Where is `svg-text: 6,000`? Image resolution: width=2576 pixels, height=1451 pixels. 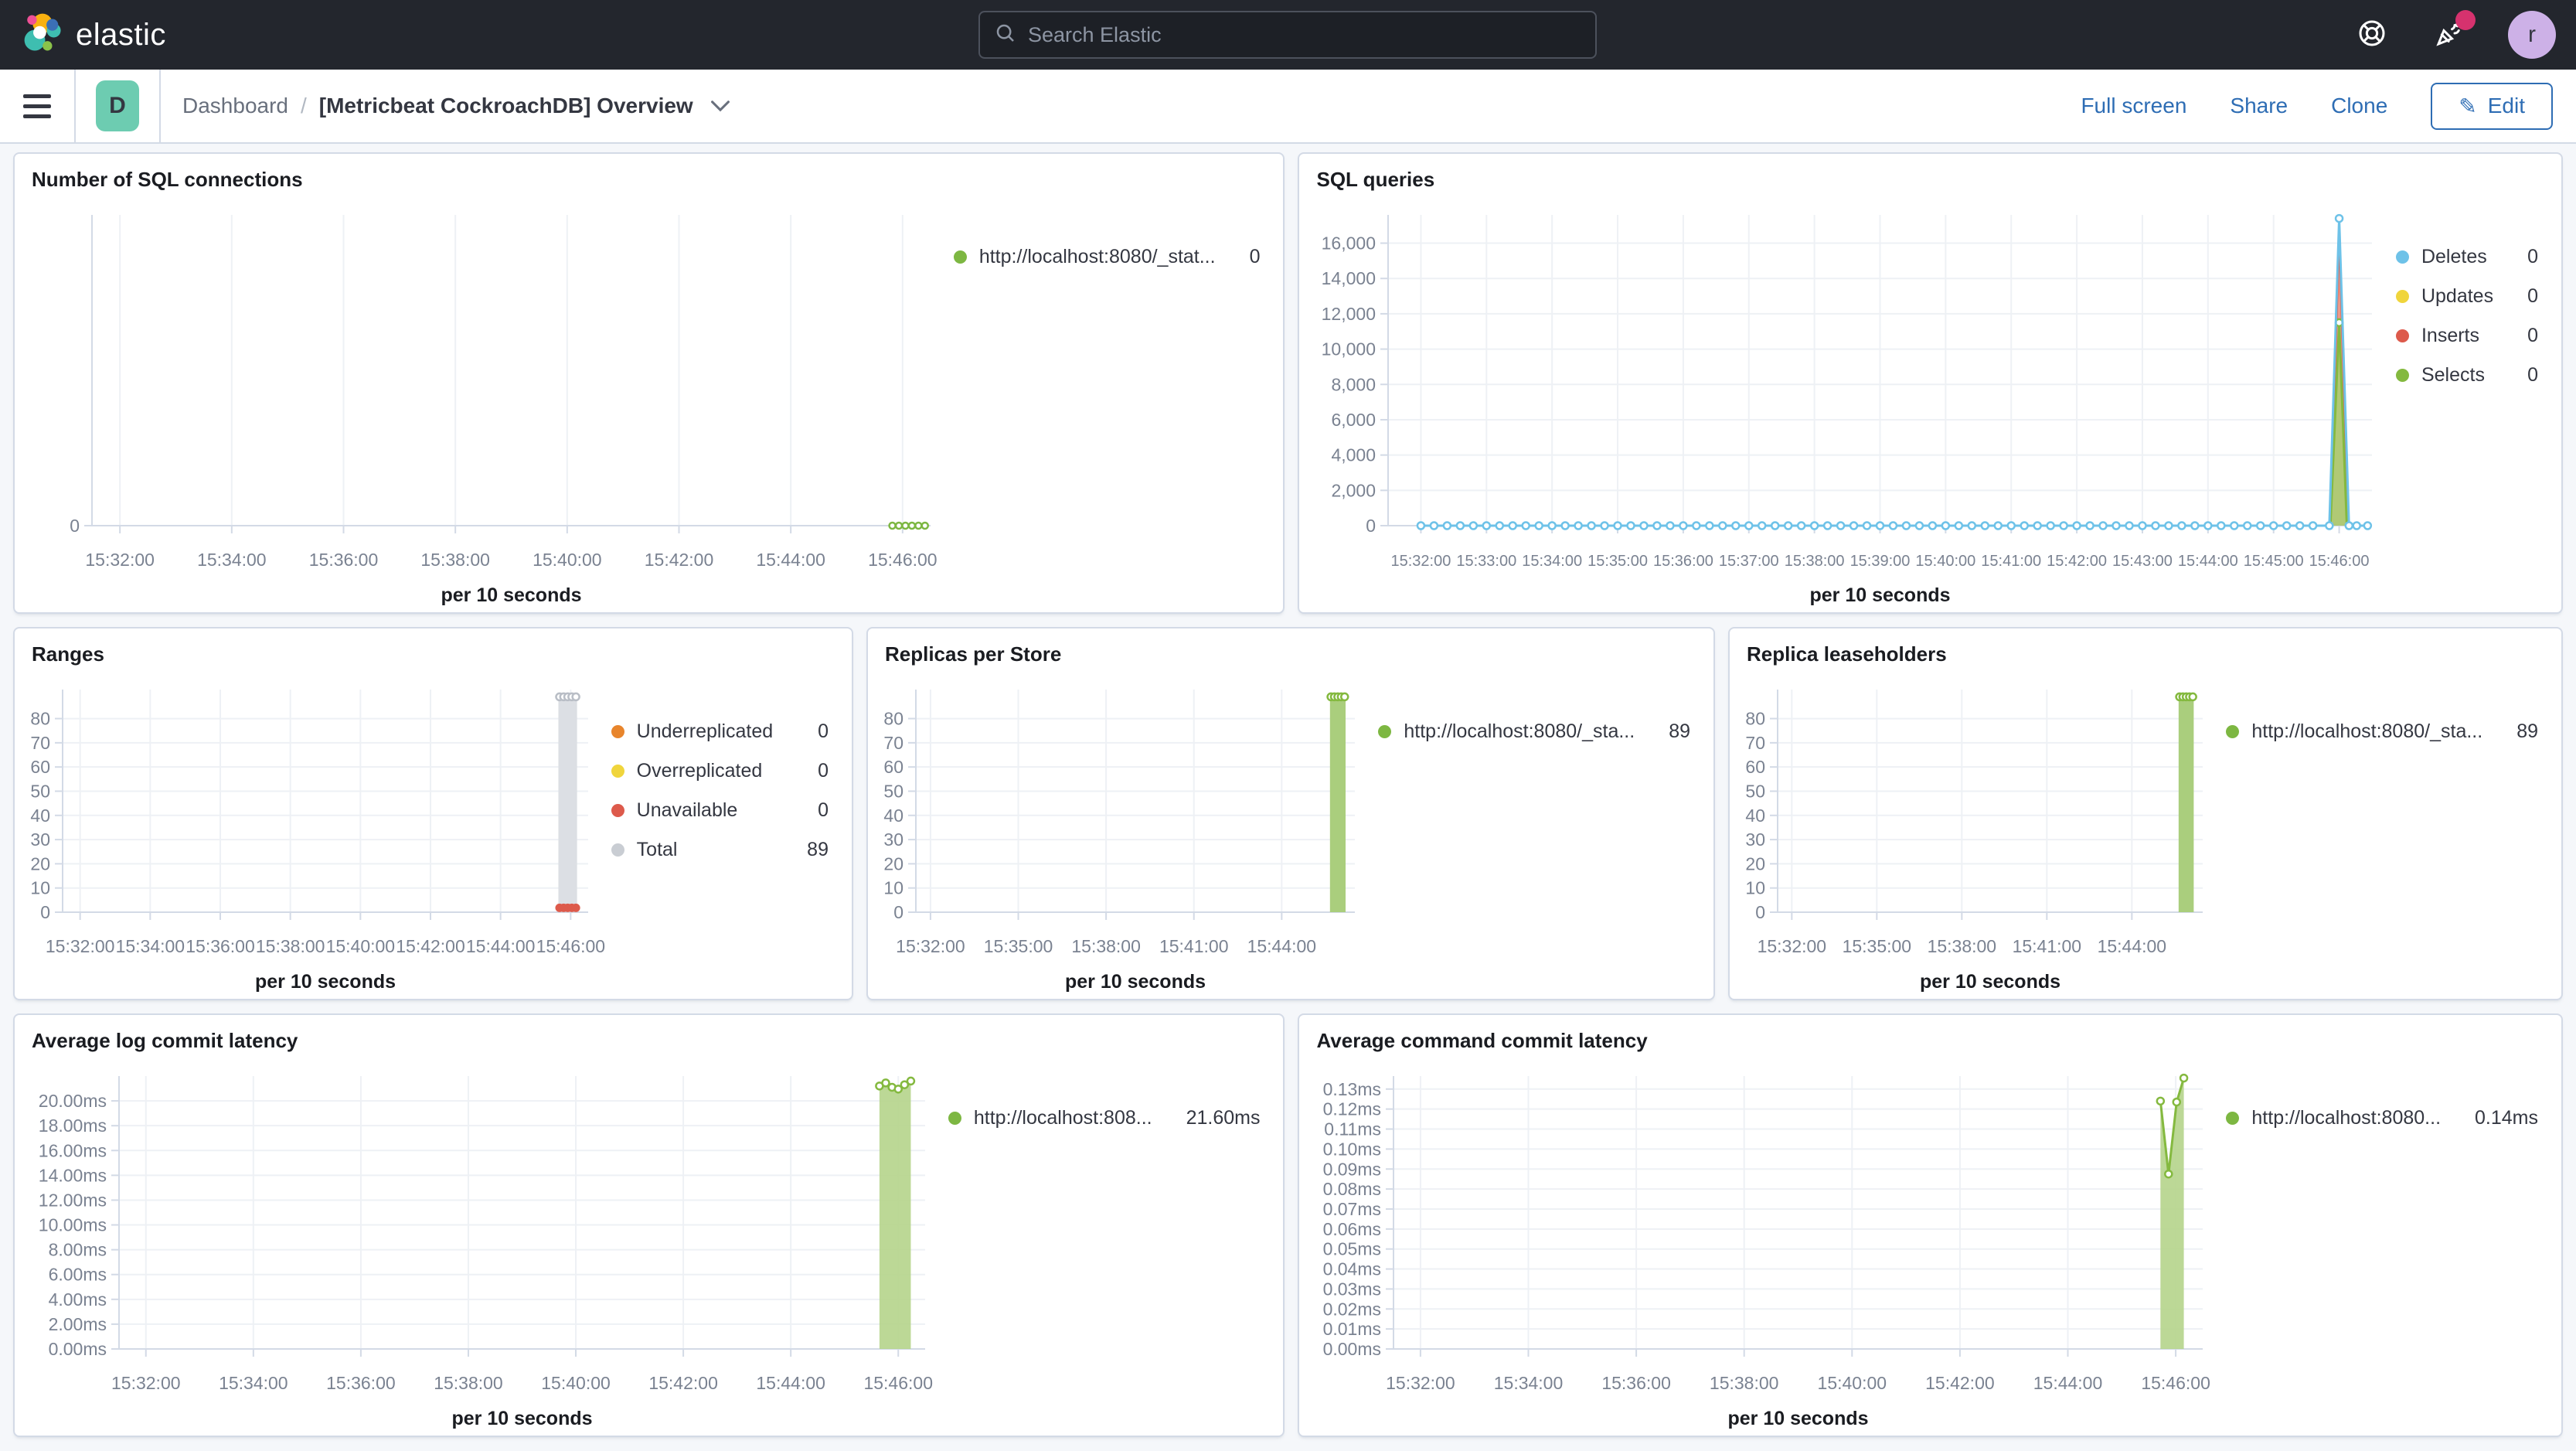
svg-text: 6,000 is located at coordinates (1354, 420).